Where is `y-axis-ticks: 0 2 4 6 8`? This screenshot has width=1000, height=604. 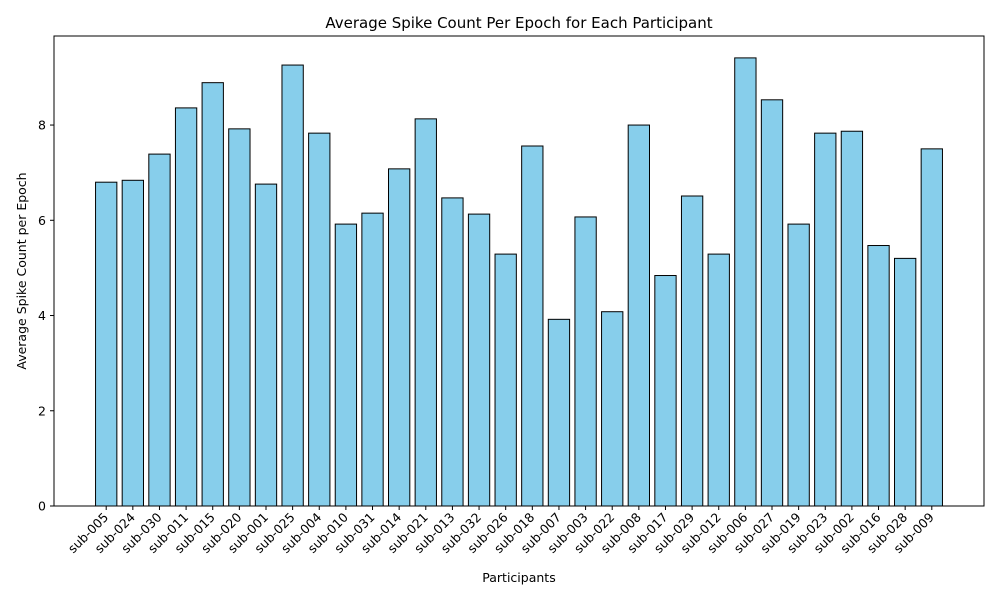
y-axis-ticks: 0 2 4 6 8 is located at coordinates (46, 316).